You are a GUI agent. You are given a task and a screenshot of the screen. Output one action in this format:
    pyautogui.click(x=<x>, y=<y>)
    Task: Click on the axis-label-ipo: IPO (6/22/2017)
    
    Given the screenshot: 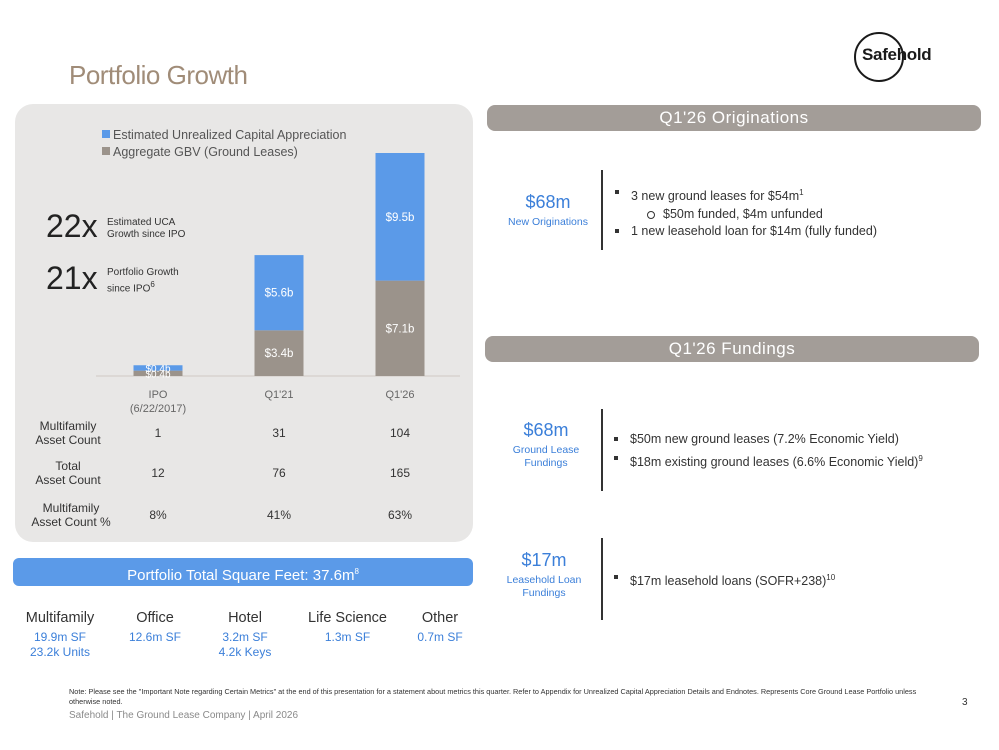 What is the action you would take?
    pyautogui.click(x=158, y=402)
    